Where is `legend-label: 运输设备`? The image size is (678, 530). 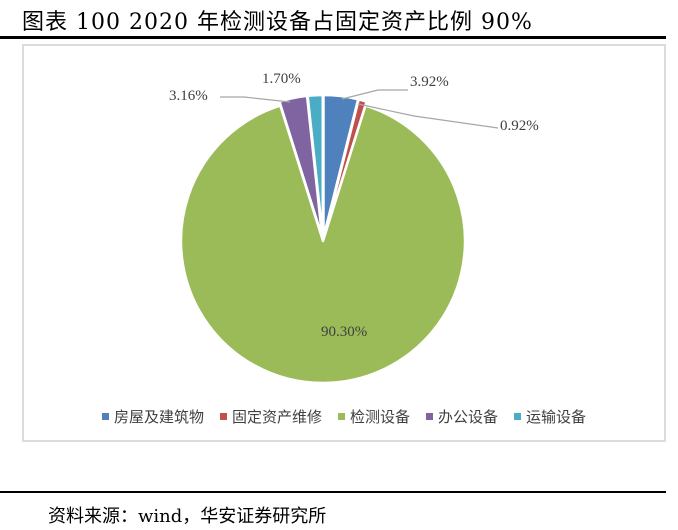 legend-label: 运输设备 is located at coordinates (556, 417).